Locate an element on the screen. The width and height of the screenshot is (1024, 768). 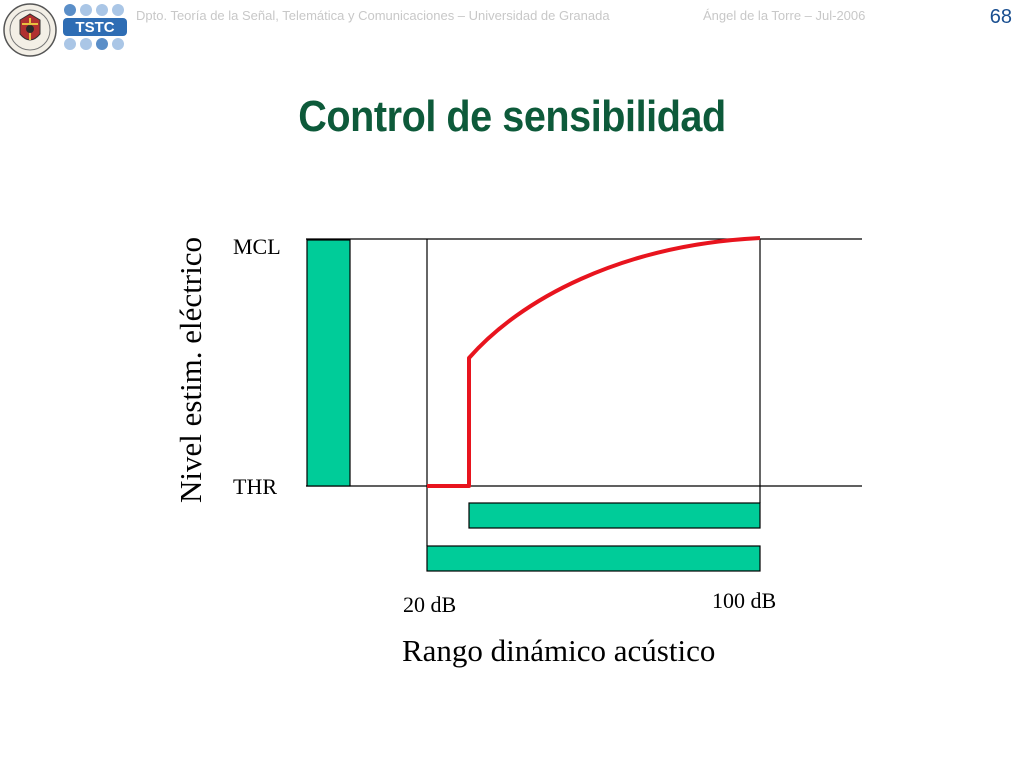
reduced-acoustic-range-bar is located at coordinates (614, 515).